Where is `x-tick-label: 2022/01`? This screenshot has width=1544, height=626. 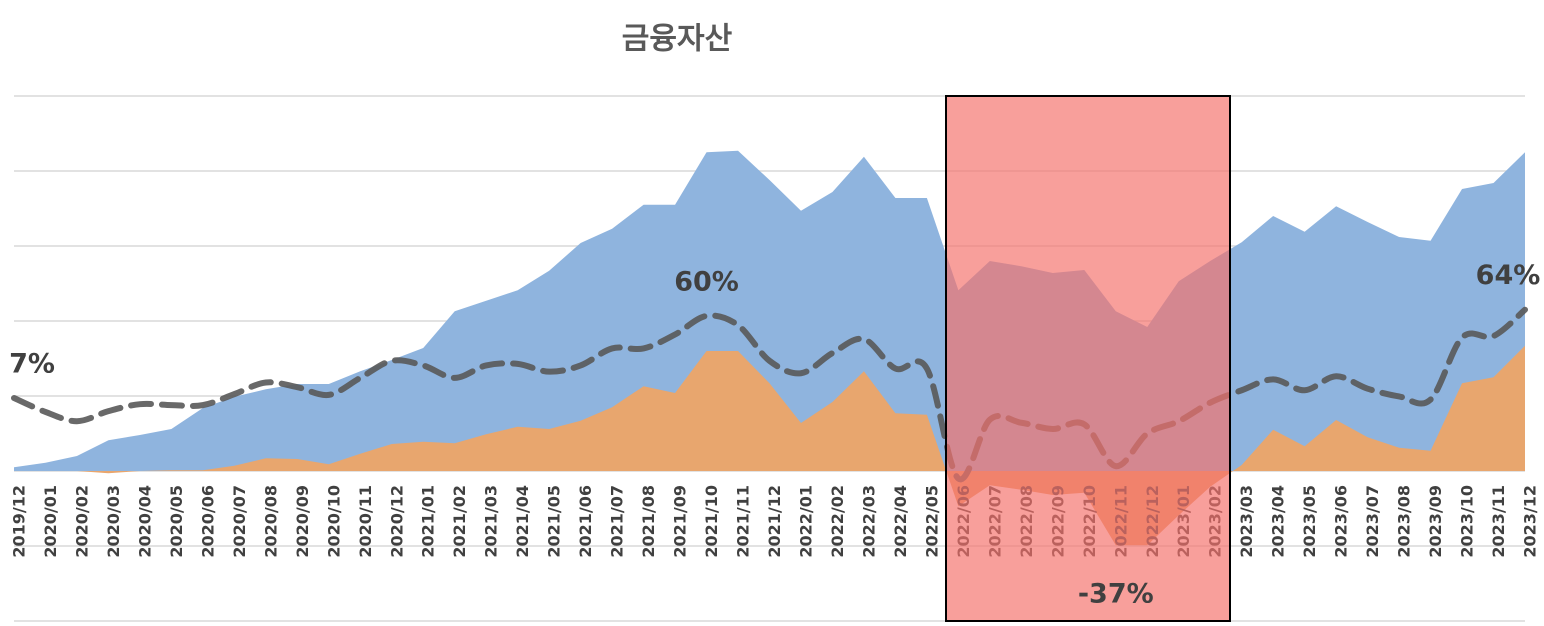
x-tick-label: 2022/01 is located at coordinates (805, 521).